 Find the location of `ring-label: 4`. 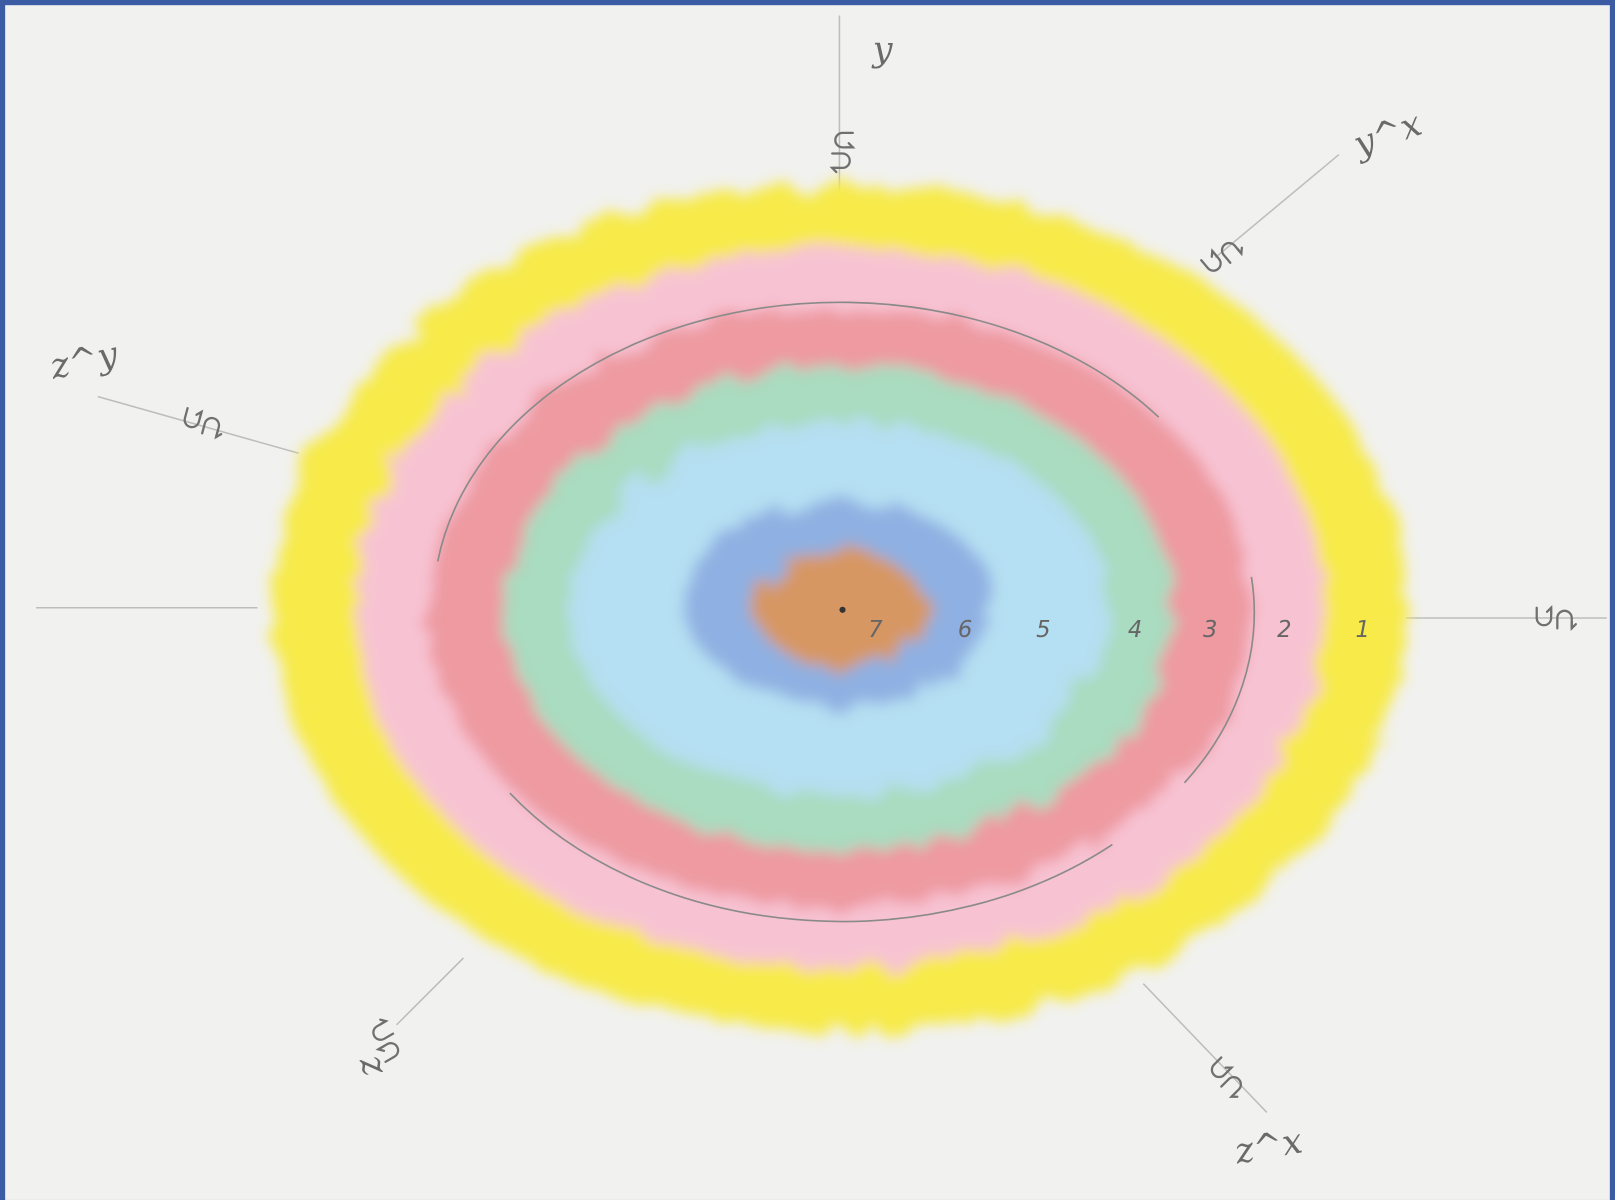

ring-label: 4 is located at coordinates (1135, 630).